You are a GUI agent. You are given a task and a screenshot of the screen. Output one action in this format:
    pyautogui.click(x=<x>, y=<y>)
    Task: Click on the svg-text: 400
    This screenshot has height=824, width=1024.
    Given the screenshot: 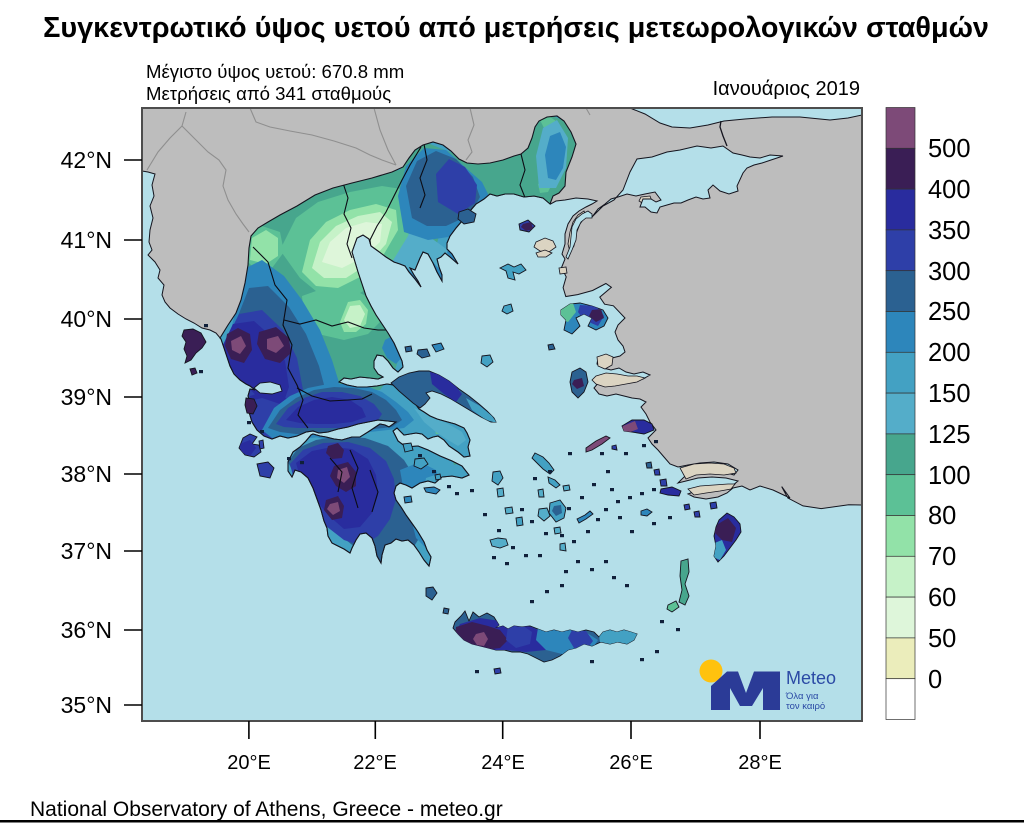 What is the action you would take?
    pyautogui.click(x=949, y=190)
    